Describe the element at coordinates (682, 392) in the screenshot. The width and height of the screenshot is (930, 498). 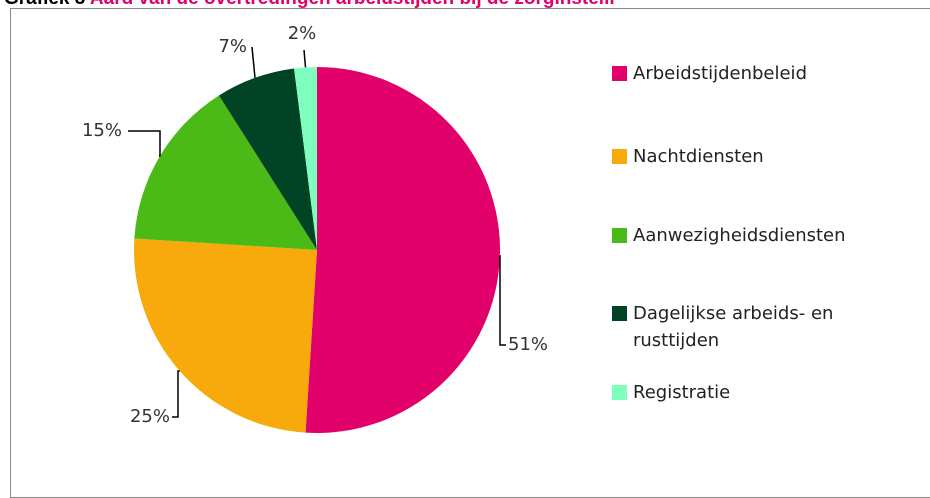
I see `legend-label: Registratie` at that location.